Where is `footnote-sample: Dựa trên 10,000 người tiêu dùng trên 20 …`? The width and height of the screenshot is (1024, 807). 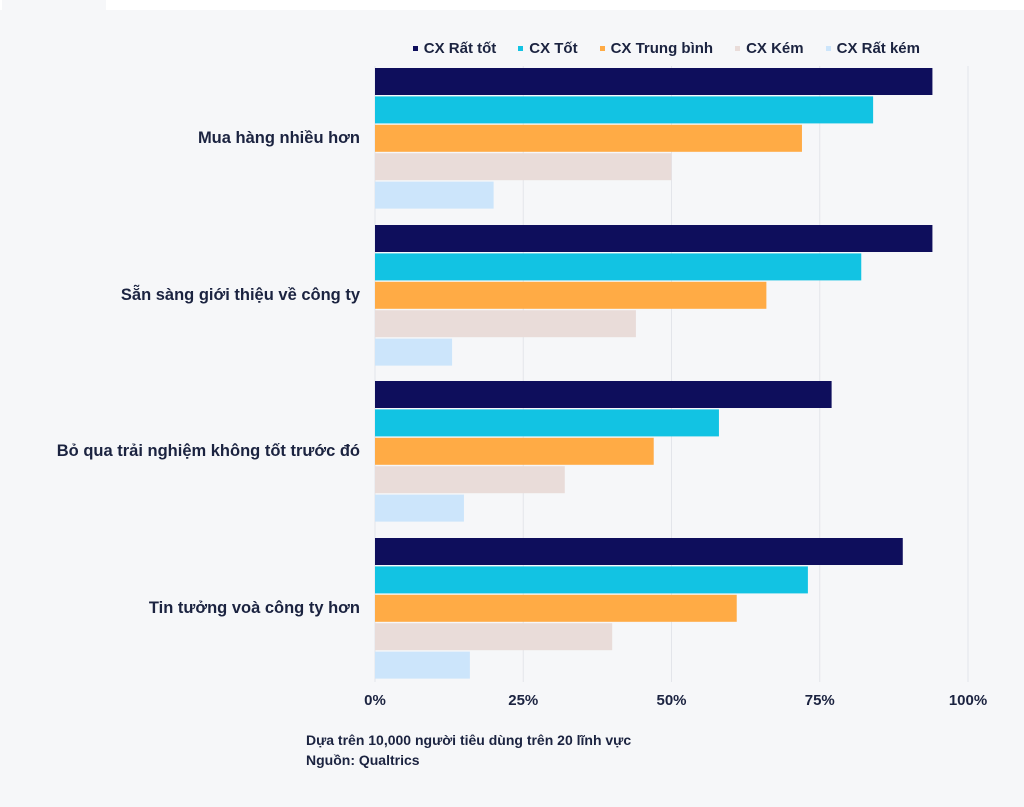 footnote-sample: Dựa trên 10,000 người tiêu dùng trên 20 … is located at coordinates (469, 740).